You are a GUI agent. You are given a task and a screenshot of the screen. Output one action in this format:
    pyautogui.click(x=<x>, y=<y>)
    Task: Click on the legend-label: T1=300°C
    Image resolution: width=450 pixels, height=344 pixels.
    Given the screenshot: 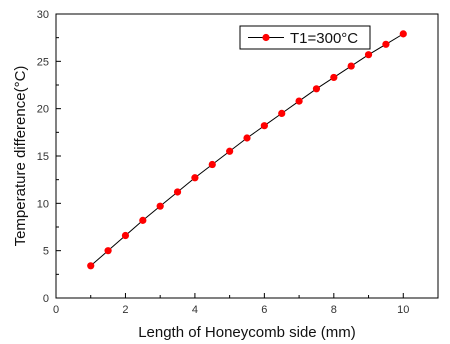 What is the action you would take?
    pyautogui.click(x=324, y=38)
    